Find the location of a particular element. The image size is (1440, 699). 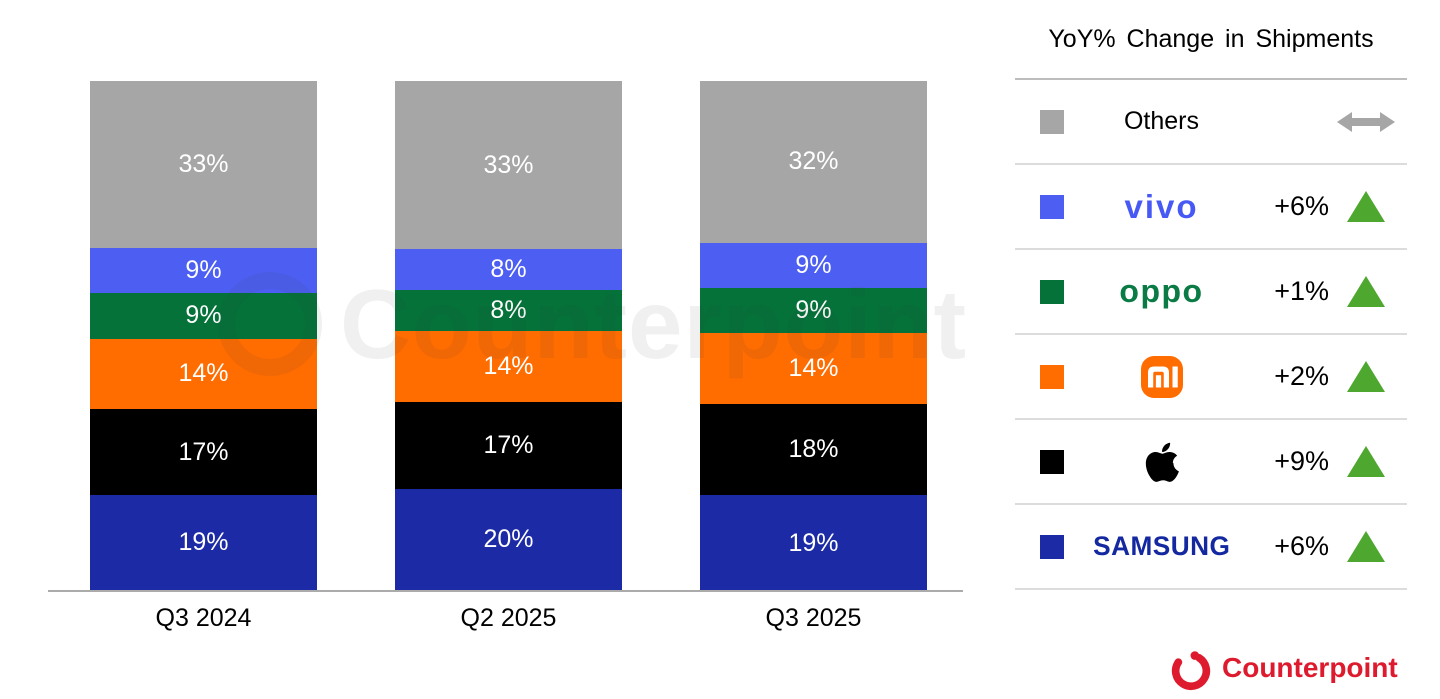

brand-logo-cell: Others is located at coordinates (1161, 121).